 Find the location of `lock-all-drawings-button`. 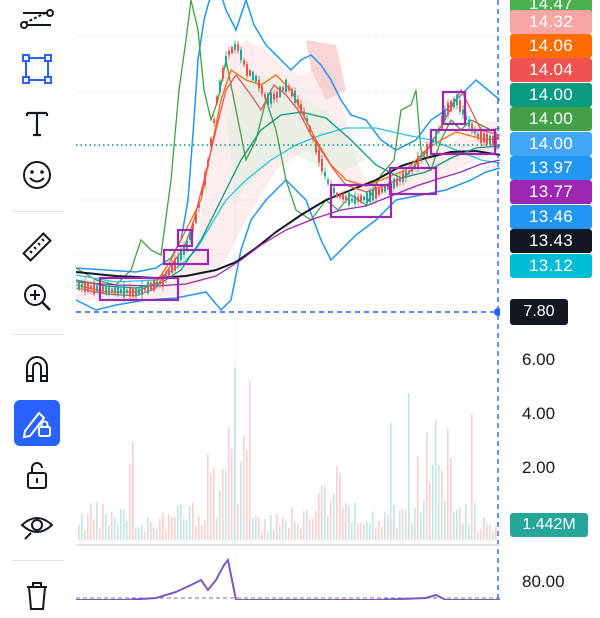

lock-all-drawings-button is located at coordinates (37, 475).